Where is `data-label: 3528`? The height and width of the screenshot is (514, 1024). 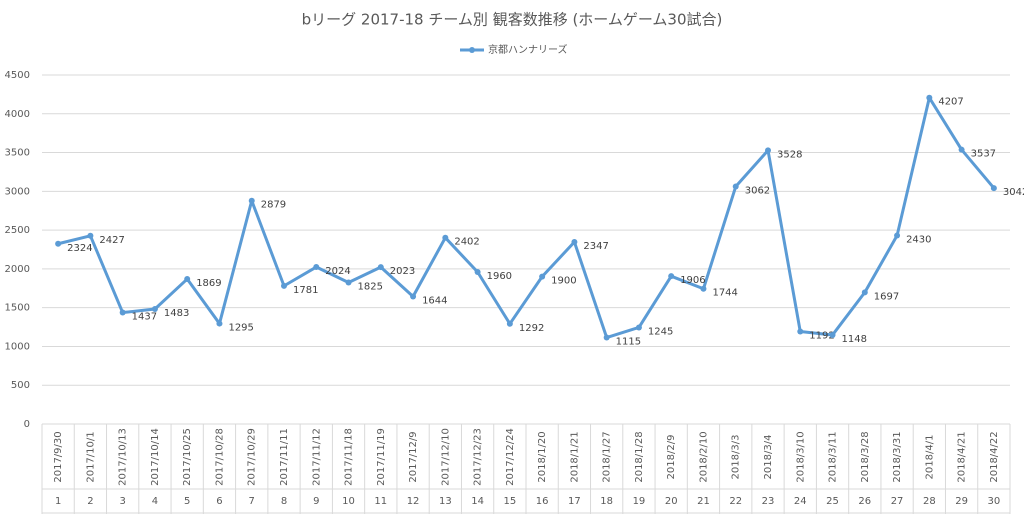
data-label: 3528 is located at coordinates (789, 154).